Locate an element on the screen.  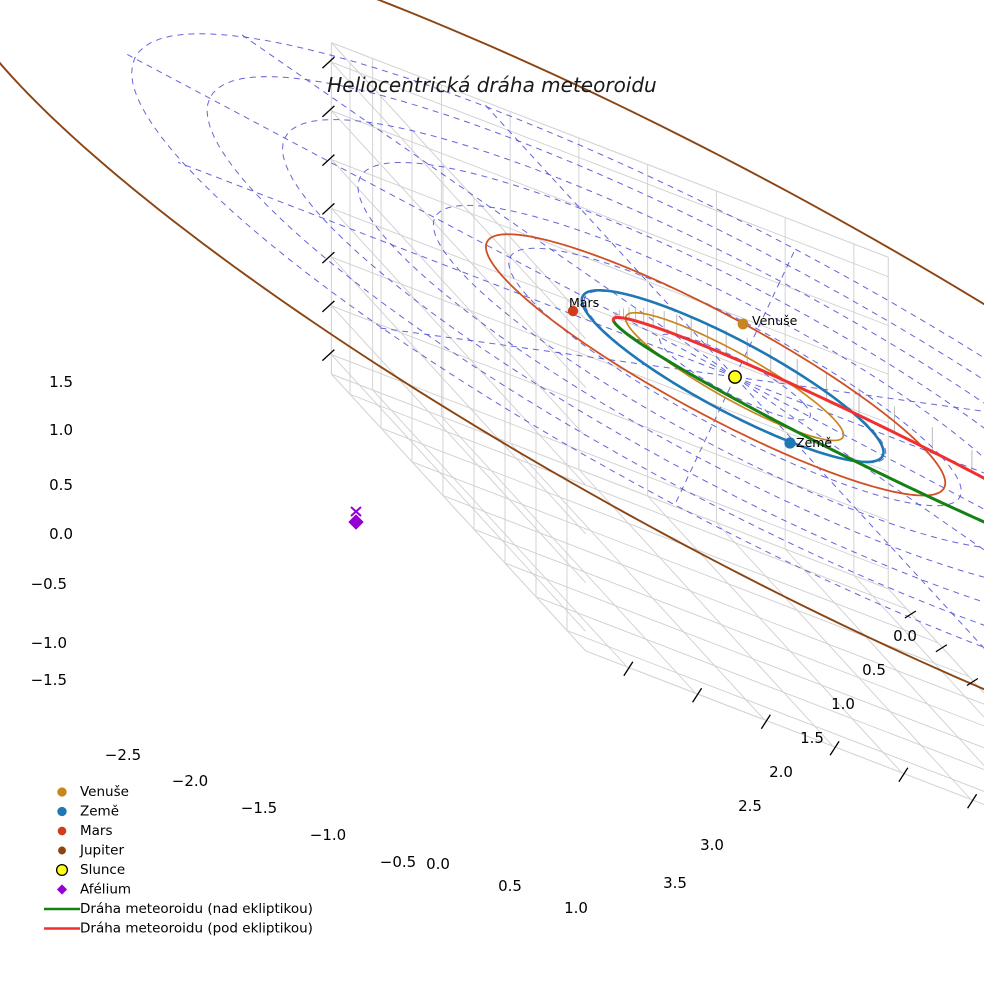
z-axis-tick-label: 1.5 is located at coordinates (61, 382).